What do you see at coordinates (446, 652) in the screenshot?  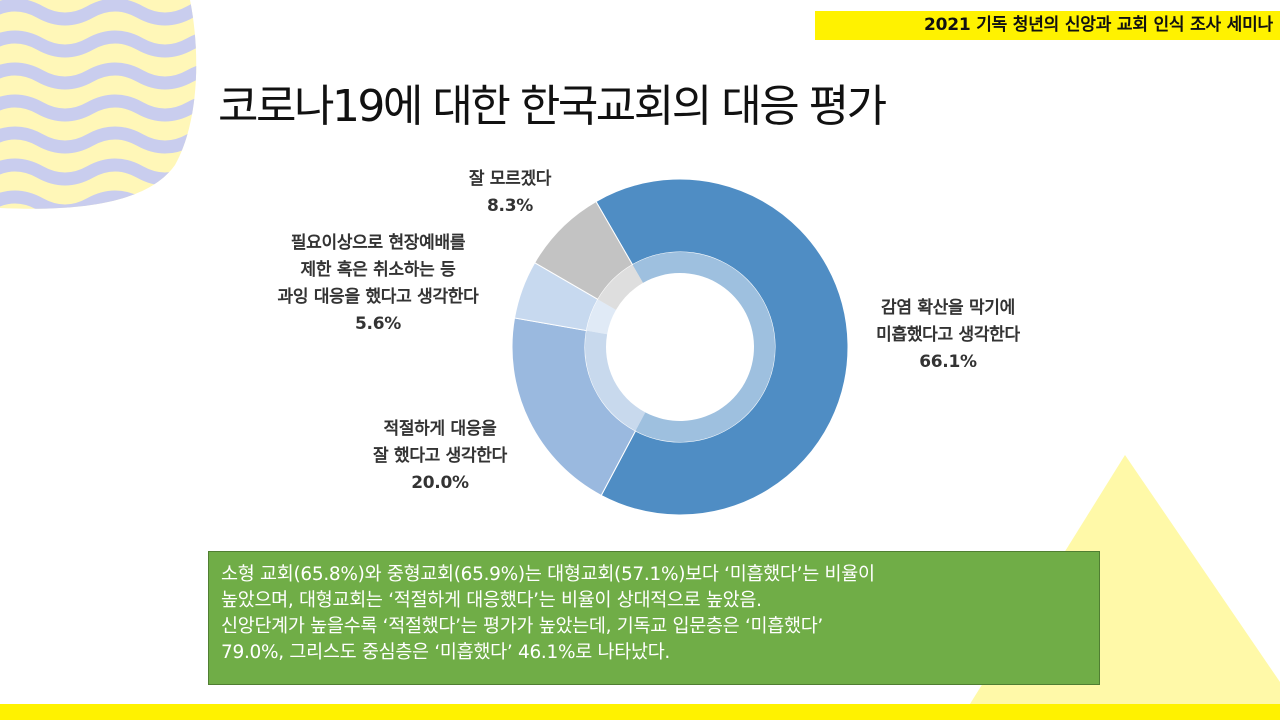 I see `note-line-4: 79.0%, 그리스도 중심층은 ‘미흡했다’ 46.1%로 나타났다.` at bounding box center [446, 652].